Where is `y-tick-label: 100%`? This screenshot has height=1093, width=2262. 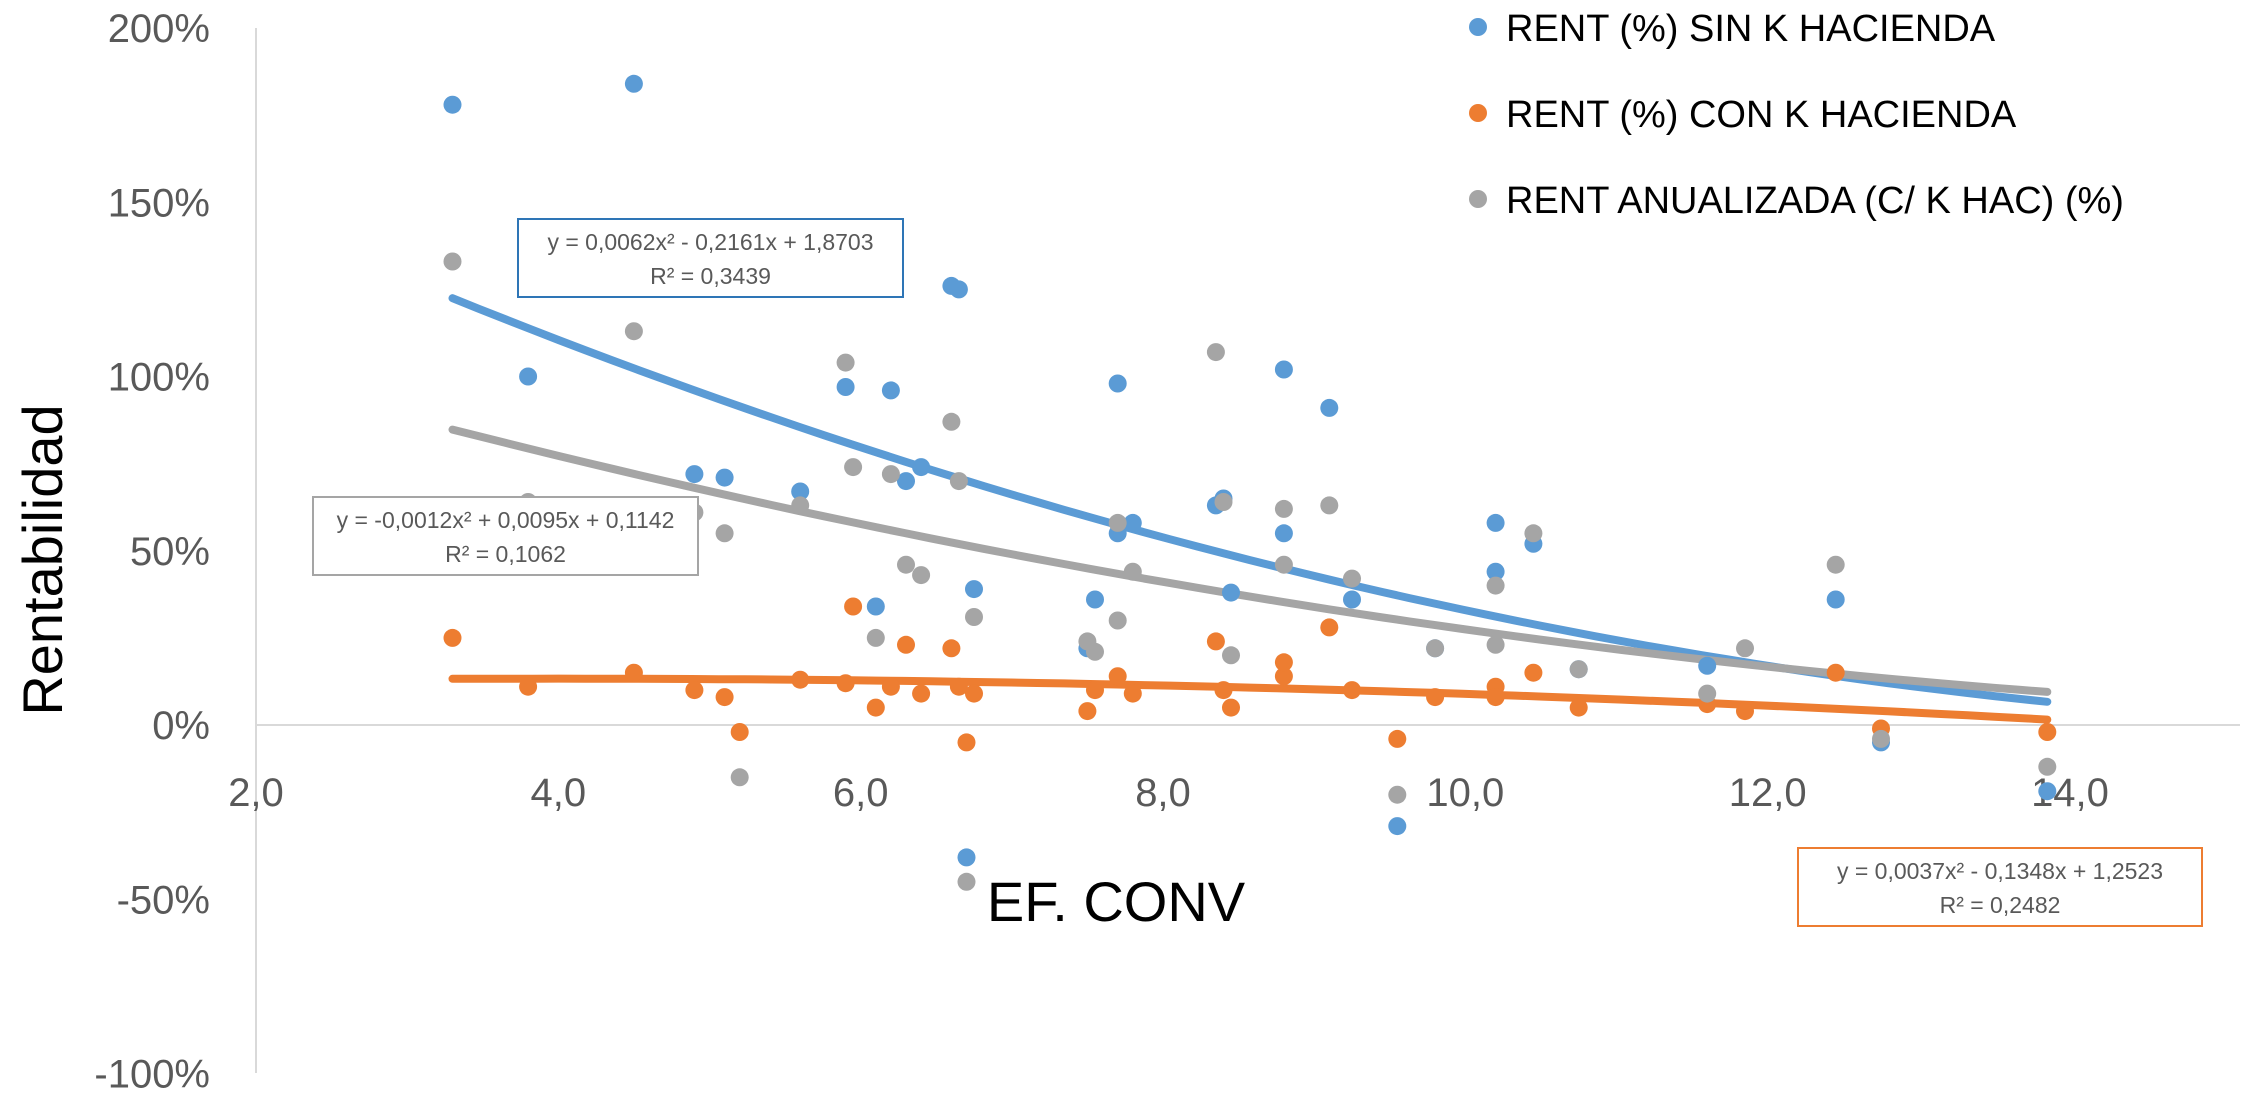 y-tick-label: 100% is located at coordinates (159, 378).